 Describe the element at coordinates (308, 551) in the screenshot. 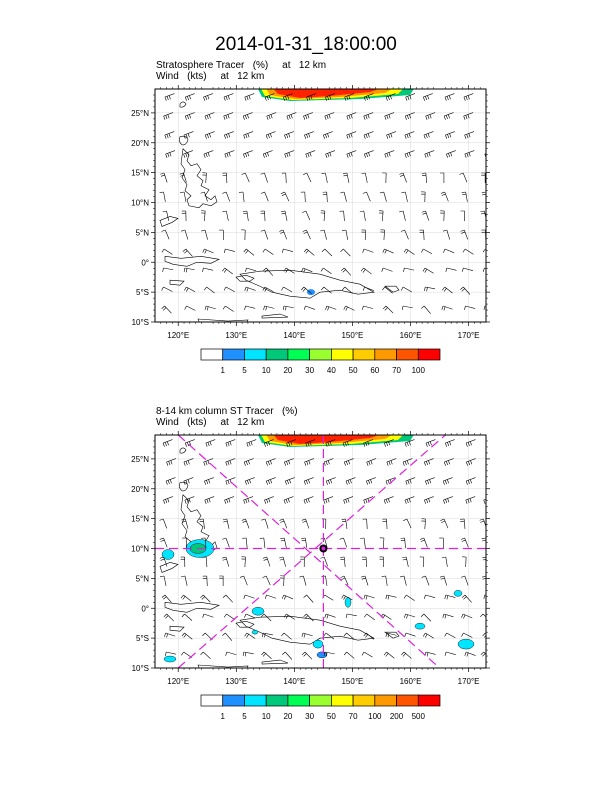

I see `cross-section-line` at that location.